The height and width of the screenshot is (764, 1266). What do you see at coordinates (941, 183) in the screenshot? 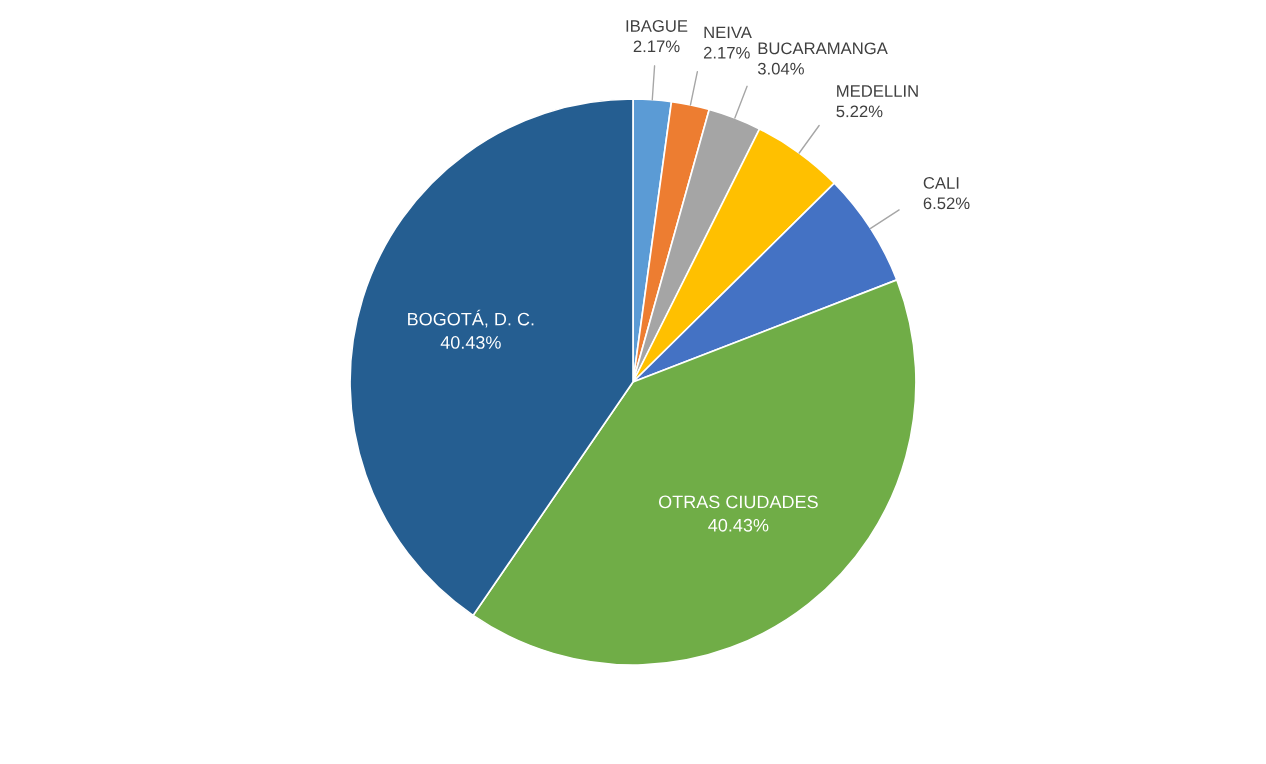
I see `slice-label: CALI` at bounding box center [941, 183].